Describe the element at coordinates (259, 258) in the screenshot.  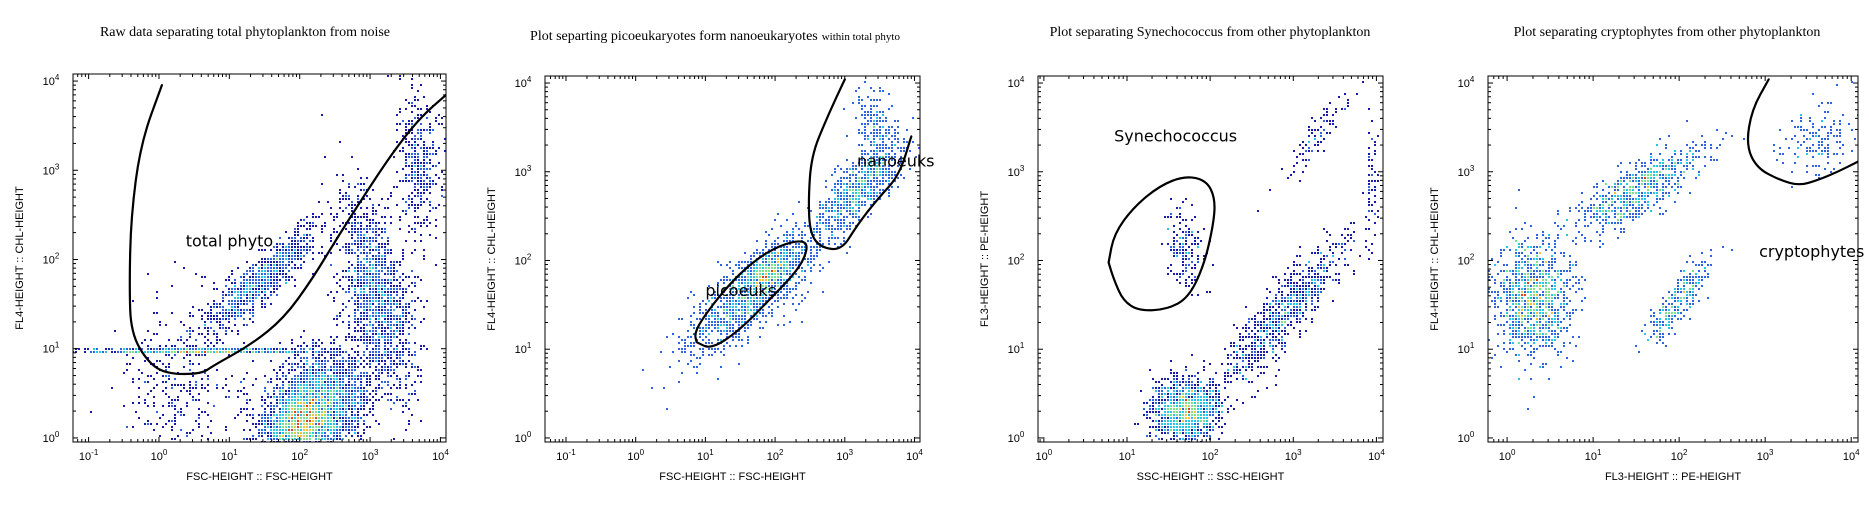
I see `plot-frame` at that location.